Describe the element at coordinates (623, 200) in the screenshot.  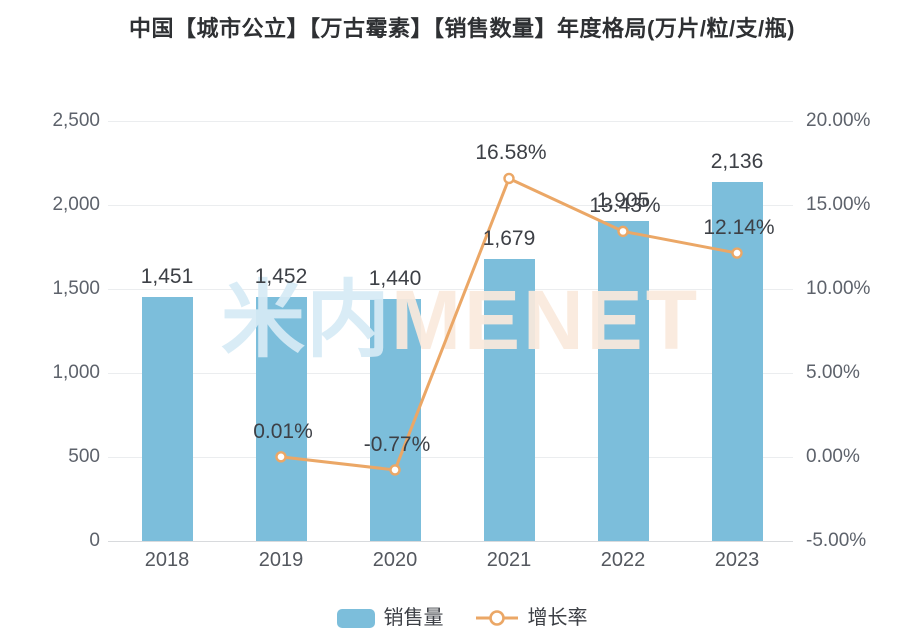
I see `bar-value-label: 1,905` at that location.